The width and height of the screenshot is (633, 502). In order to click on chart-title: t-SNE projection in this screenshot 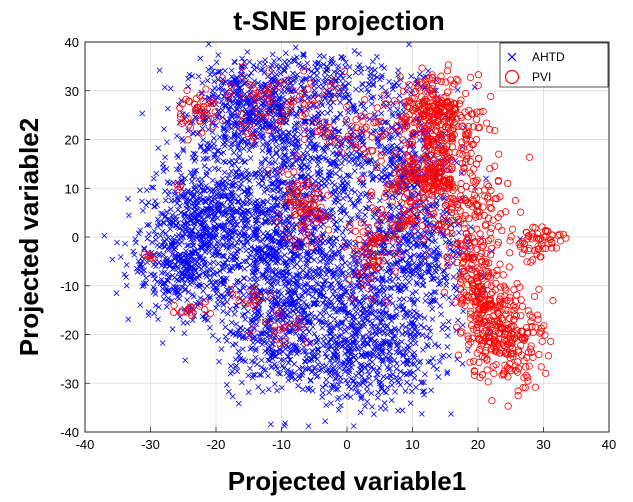, I will do `click(339, 21)`.